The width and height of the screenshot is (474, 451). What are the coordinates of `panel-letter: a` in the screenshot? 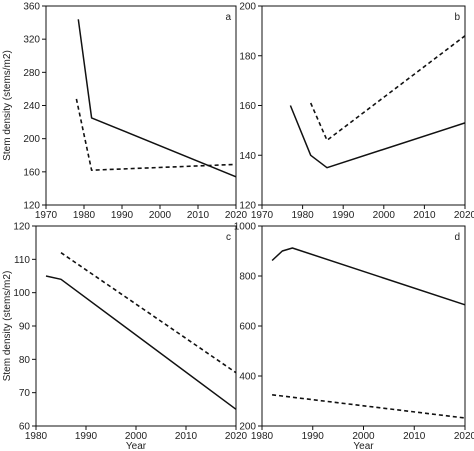 It's located at (228, 17).